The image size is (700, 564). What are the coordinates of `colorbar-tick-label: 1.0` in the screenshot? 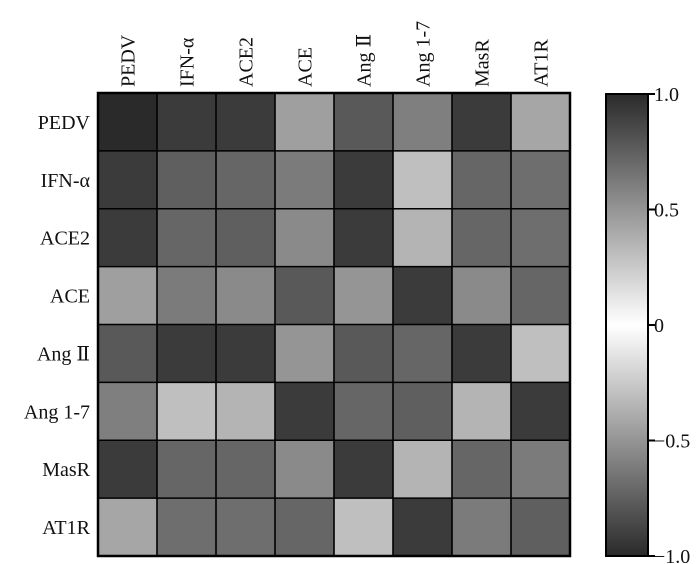 It's located at (666, 95).